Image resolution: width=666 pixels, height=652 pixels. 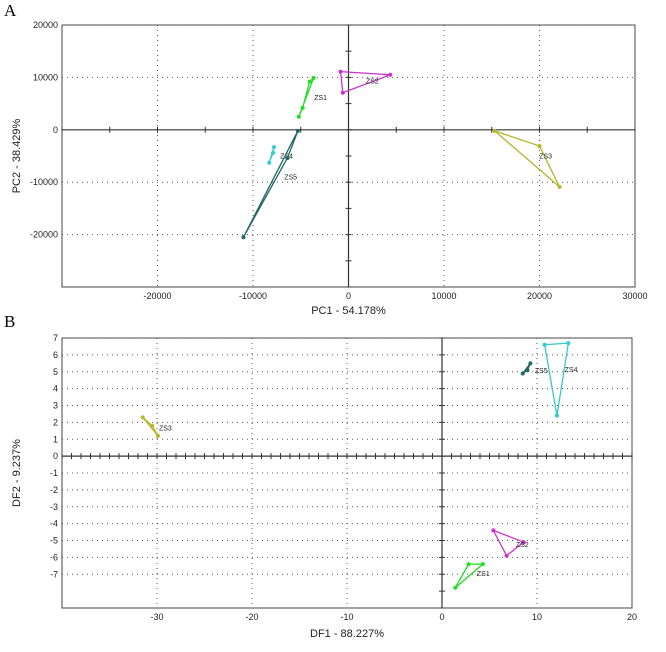 What do you see at coordinates (54, 557) in the screenshot?
I see `y-tick-label: -6` at bounding box center [54, 557].